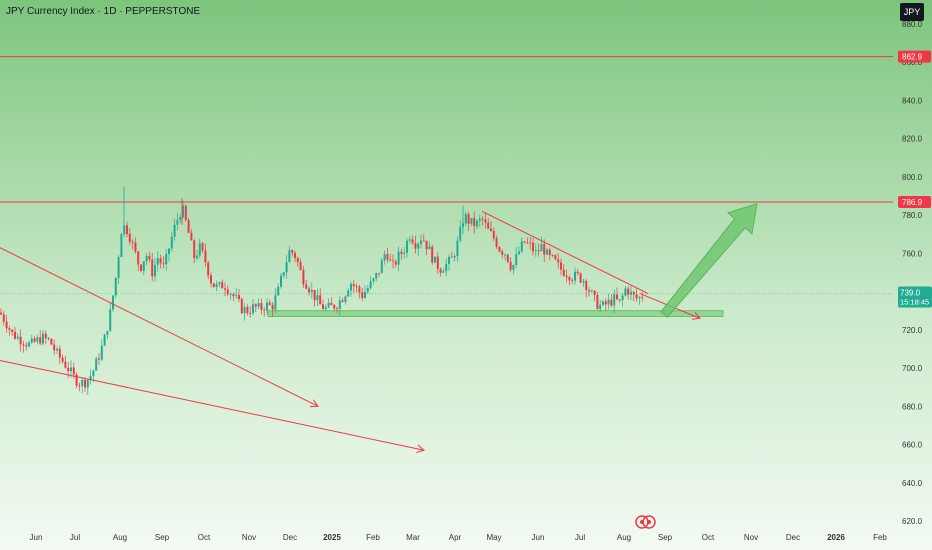 The height and width of the screenshot is (550, 932). What do you see at coordinates (696, 315) in the screenshot?
I see `triangle-breakout-line-arrowhead` at bounding box center [696, 315].